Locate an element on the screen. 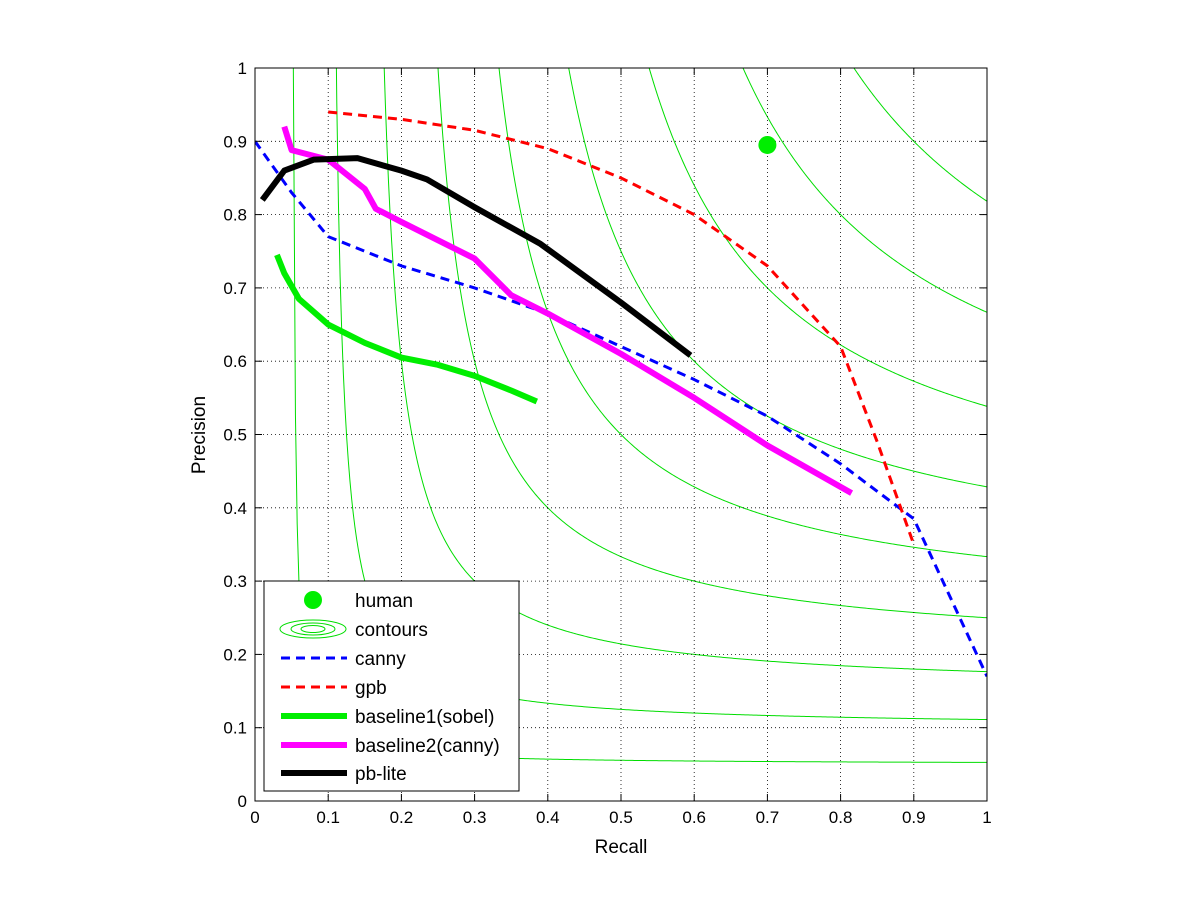  x-axis-label: Recall is located at coordinates (621, 847).